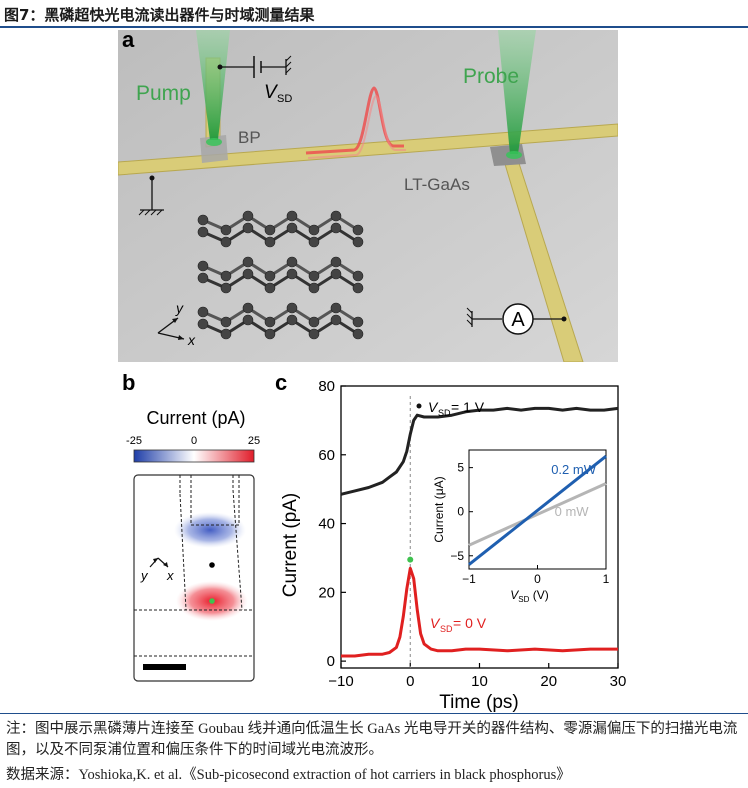 This screenshot has width=748, height=788. I want to click on flake-outline-top, so click(215, 500).